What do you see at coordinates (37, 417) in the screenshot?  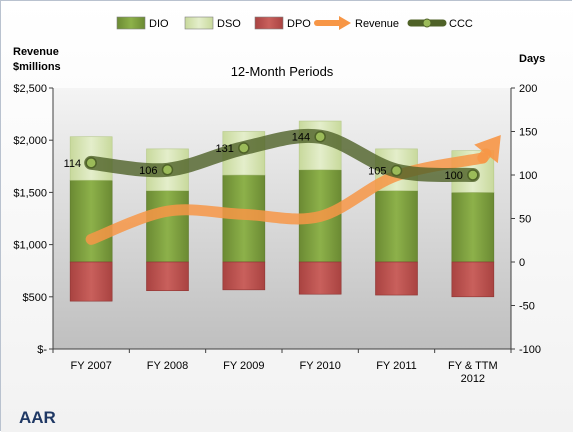 I see `company-name: AAR` at bounding box center [37, 417].